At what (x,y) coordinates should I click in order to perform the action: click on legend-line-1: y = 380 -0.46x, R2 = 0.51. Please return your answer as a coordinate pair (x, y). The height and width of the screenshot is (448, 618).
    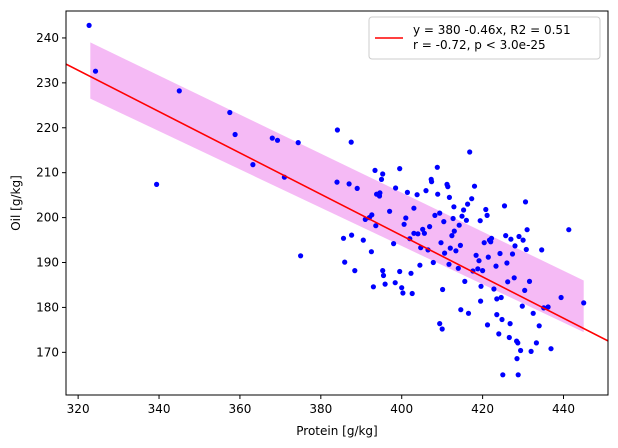
    Looking at the image, I should click on (492, 30).